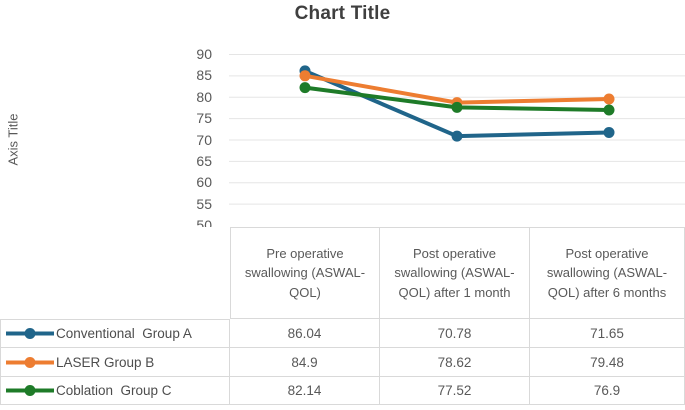 Image resolution: width=685 pixels, height=410 pixels. I want to click on y-axis-title: Axis Title, so click(13, 139).